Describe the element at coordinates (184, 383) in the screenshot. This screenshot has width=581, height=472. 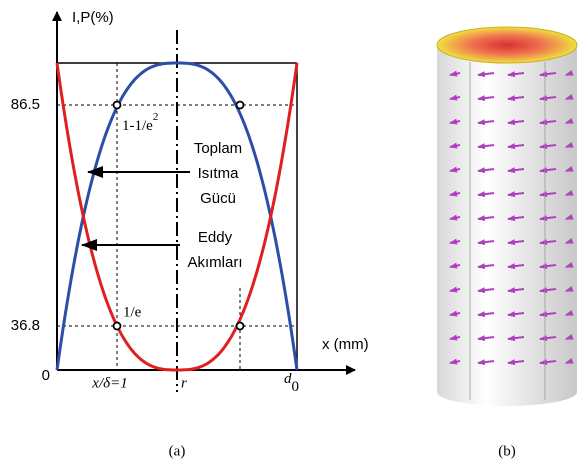
I see `x-tick-label: r` at that location.